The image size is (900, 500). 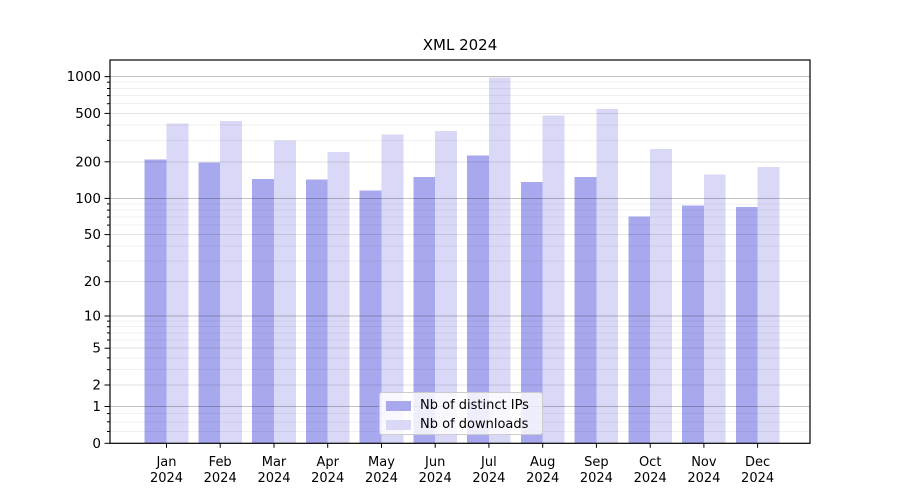 What do you see at coordinates (460, 45) in the screenshot?
I see `chart-title: XML 2024` at bounding box center [460, 45].